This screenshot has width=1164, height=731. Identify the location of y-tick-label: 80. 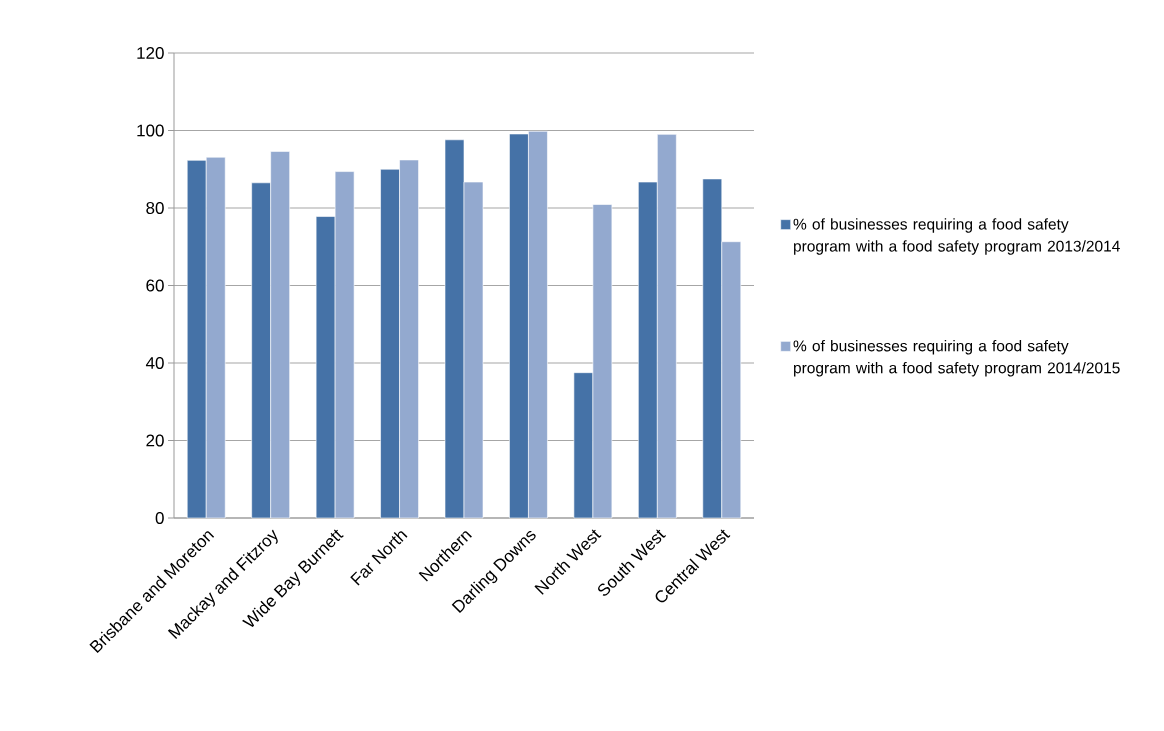
(155, 208).